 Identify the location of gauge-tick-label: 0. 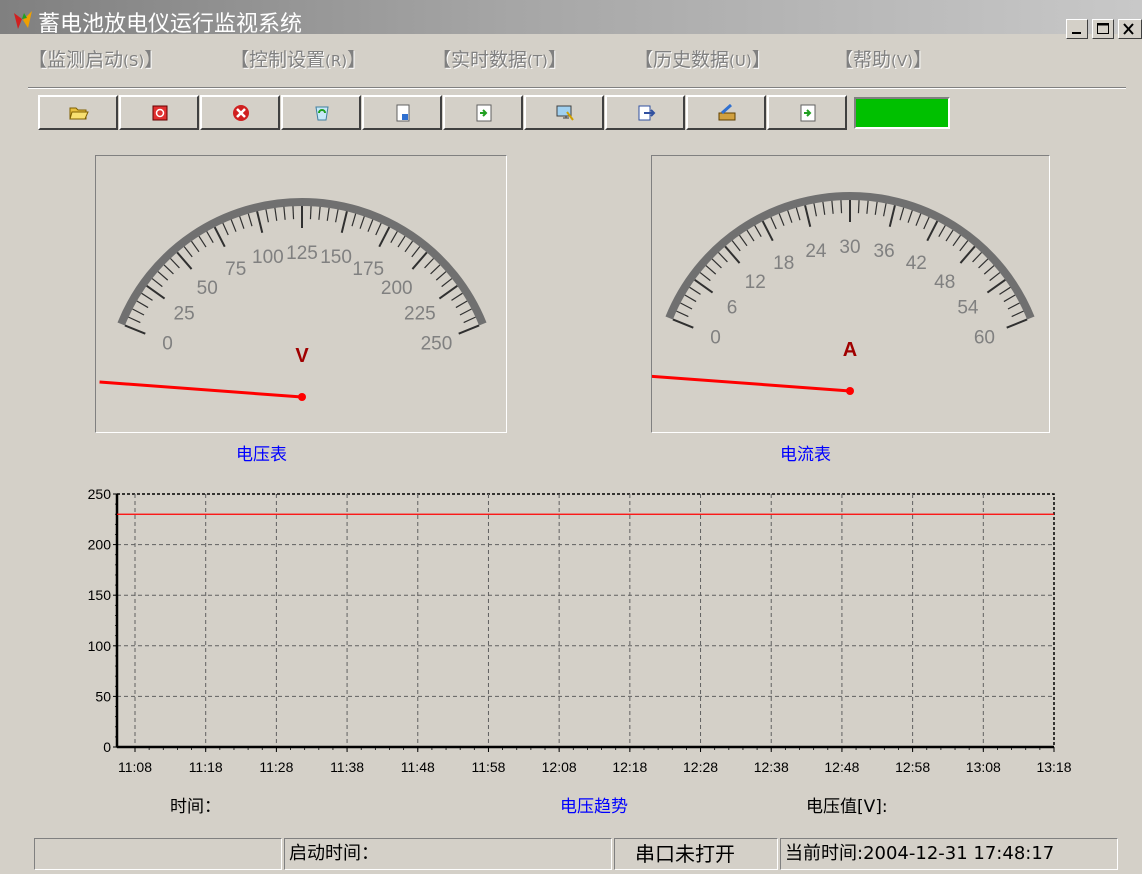
(715, 338).